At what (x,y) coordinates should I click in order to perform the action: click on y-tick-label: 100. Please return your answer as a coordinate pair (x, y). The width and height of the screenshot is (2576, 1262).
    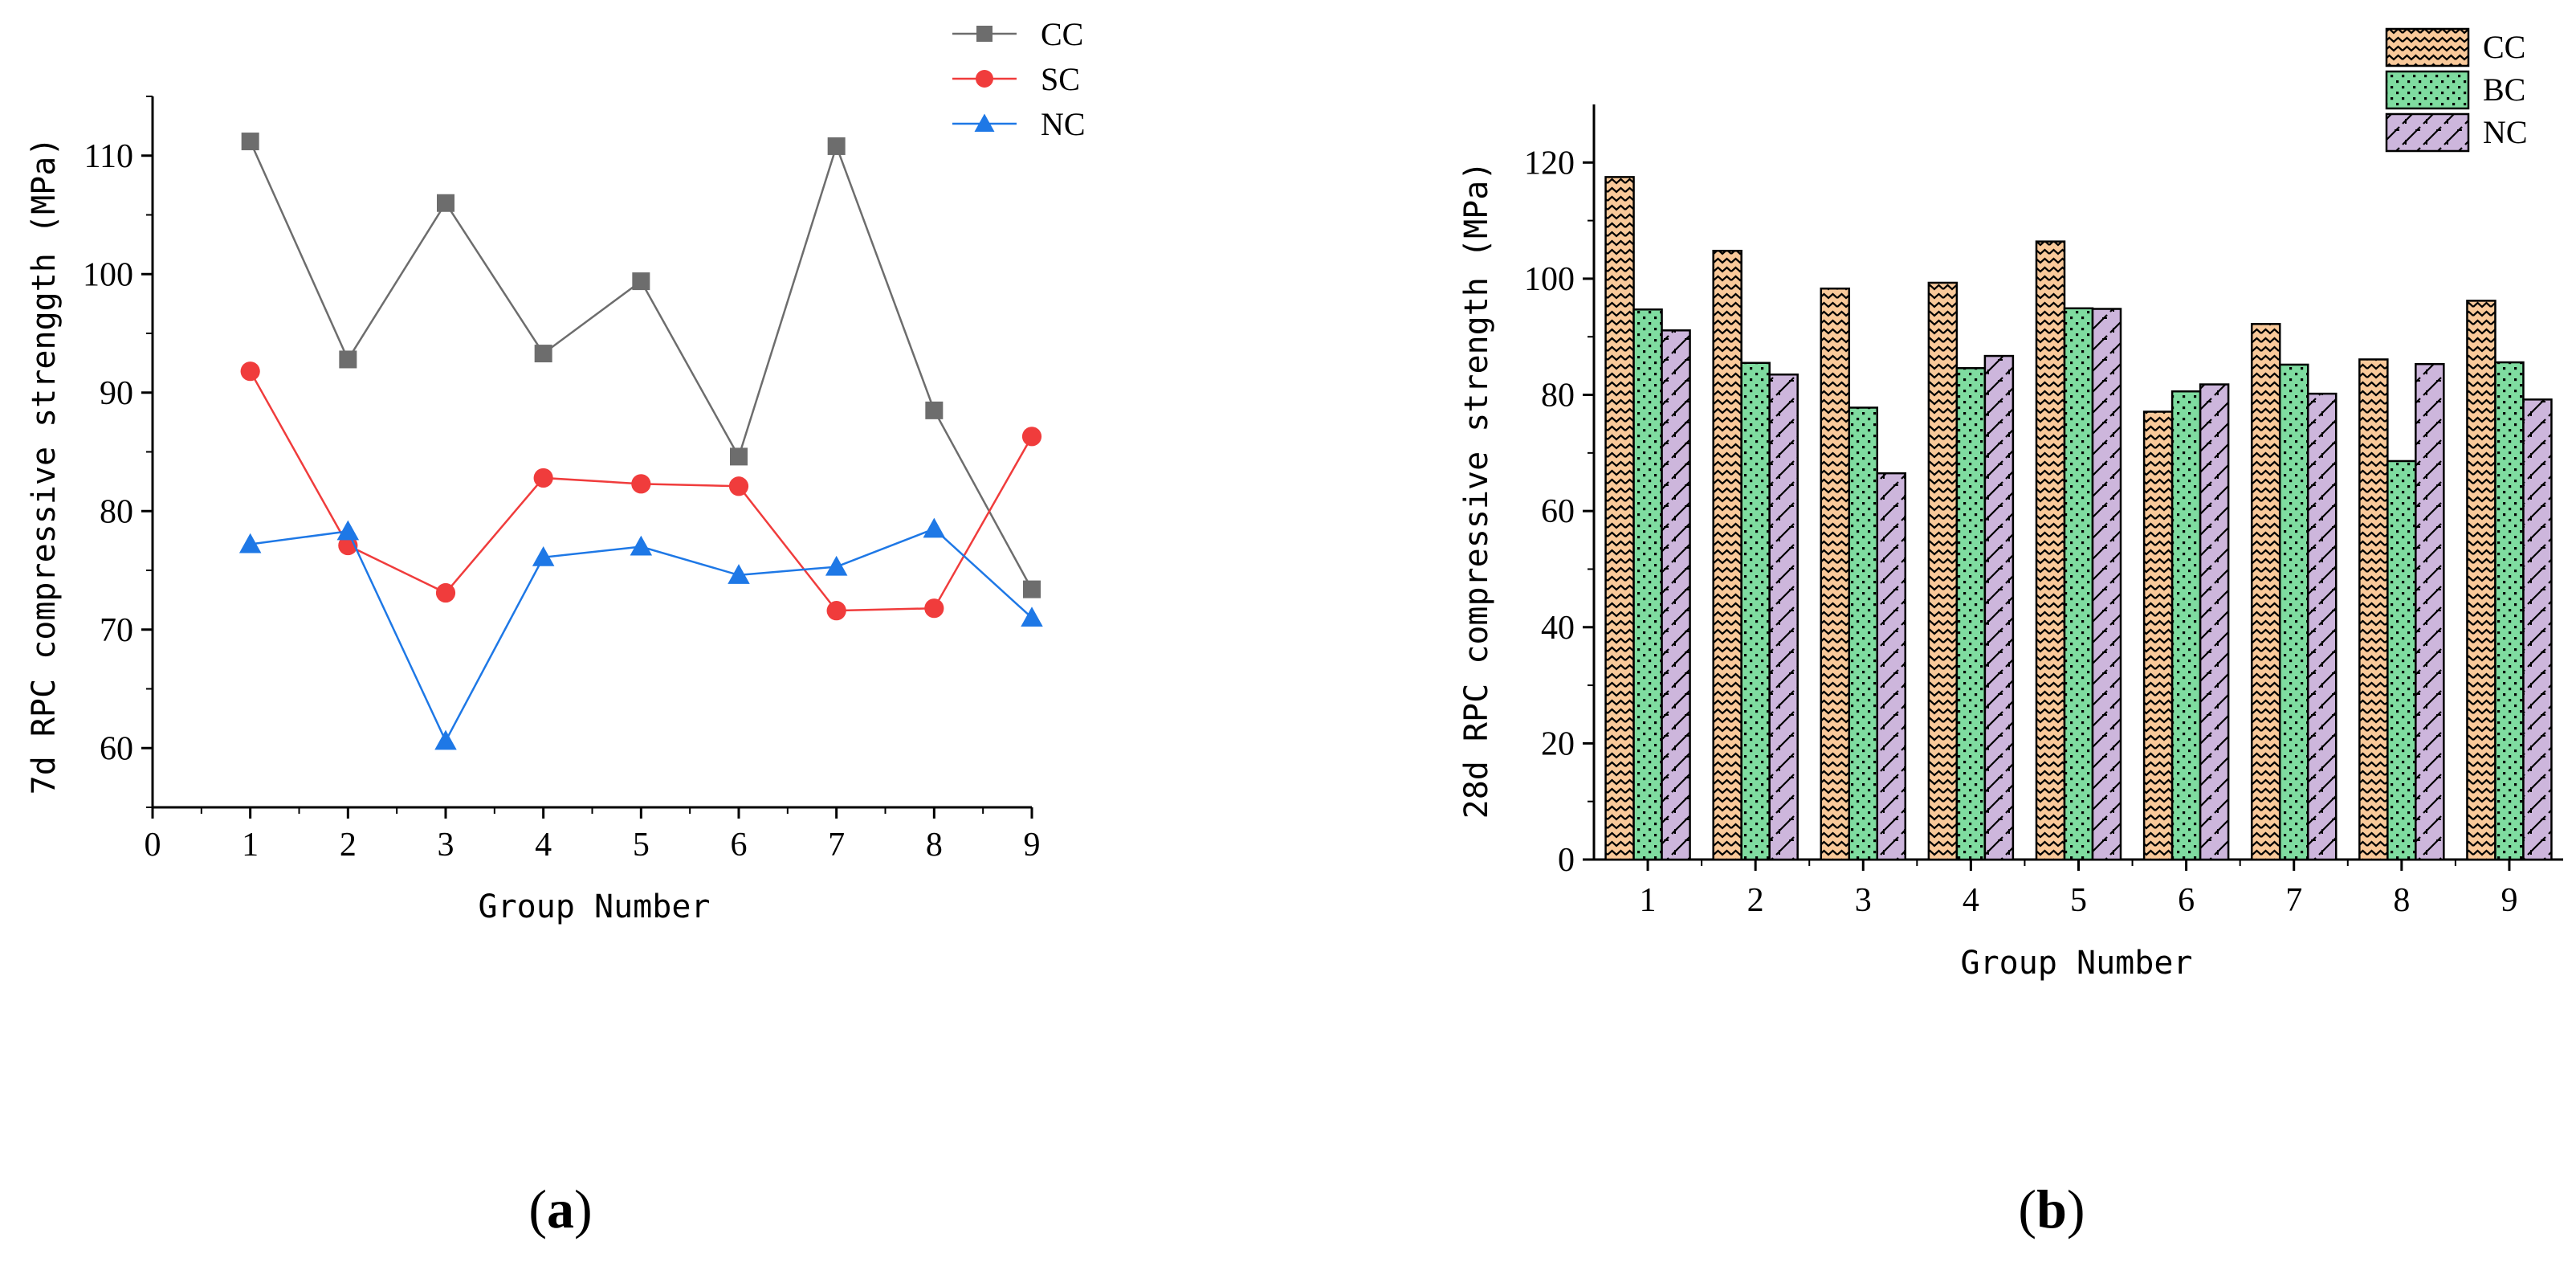
    Looking at the image, I should click on (1549, 279).